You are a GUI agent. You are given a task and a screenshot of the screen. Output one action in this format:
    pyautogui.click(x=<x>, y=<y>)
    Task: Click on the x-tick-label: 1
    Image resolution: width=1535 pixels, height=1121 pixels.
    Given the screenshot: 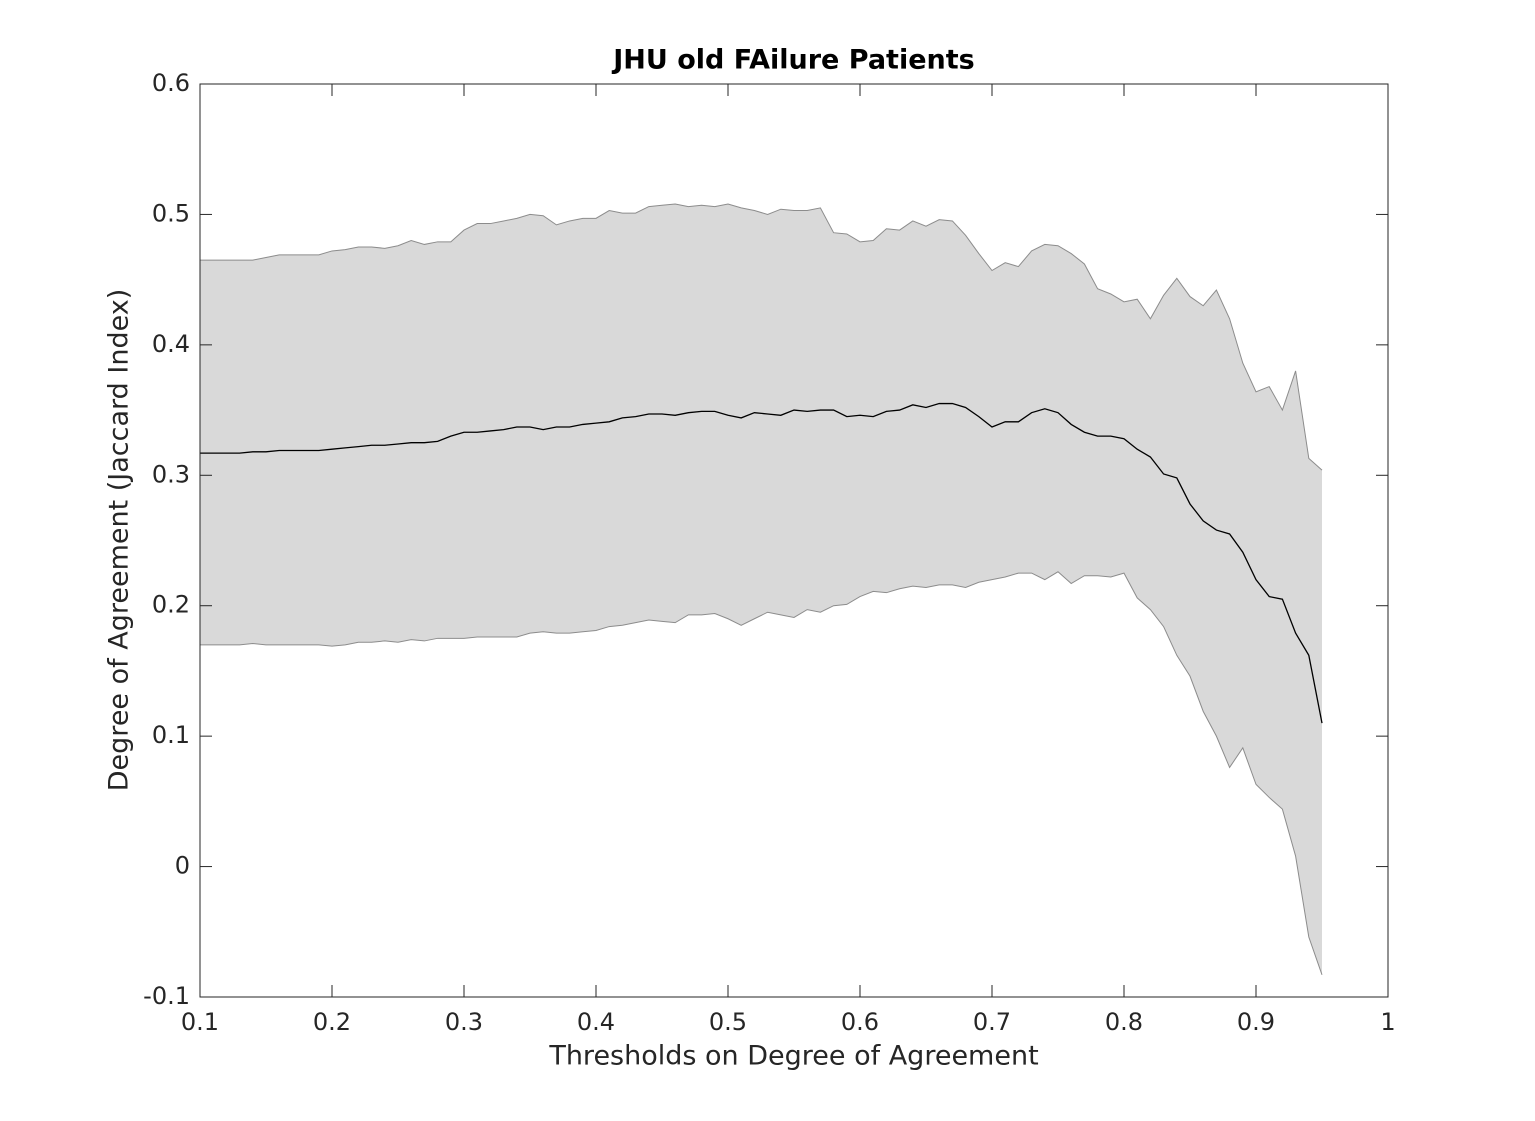 What is the action you would take?
    pyautogui.click(x=1387, y=1022)
    